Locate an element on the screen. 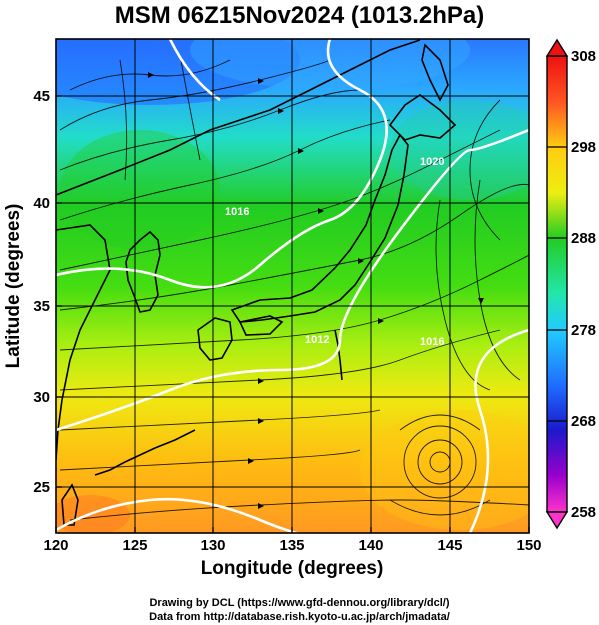 Image resolution: width=599 pixels, height=625 pixels. honshu-coast is located at coordinates (319, 228).